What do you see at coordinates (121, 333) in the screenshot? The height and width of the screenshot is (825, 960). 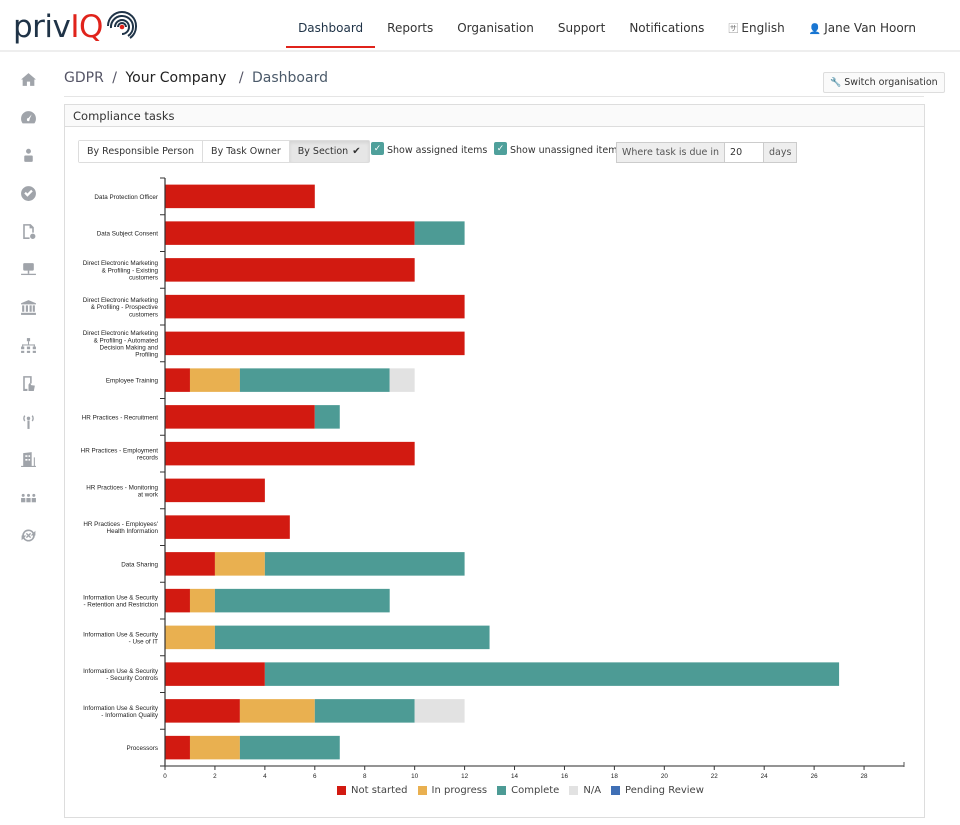 I see `category-label-line: Direct Electronic Marketing` at bounding box center [121, 333].